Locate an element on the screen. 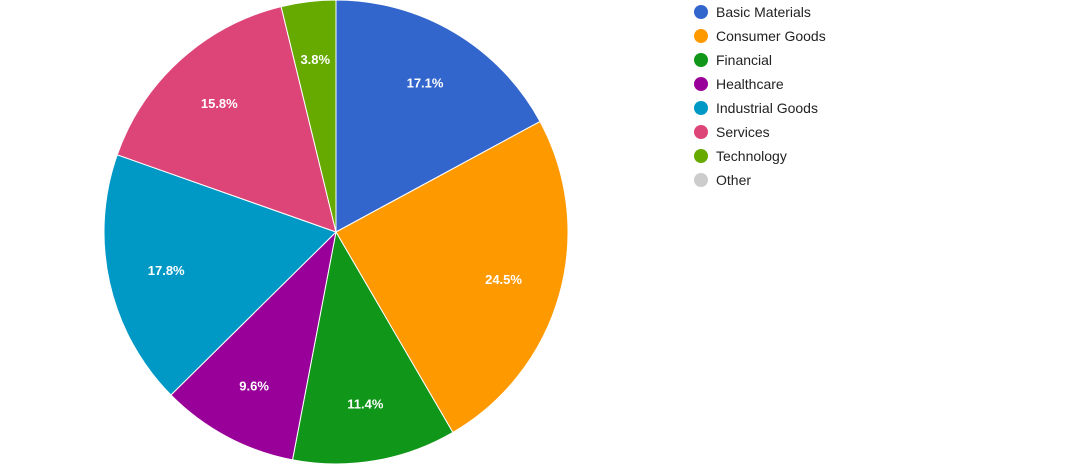 The image size is (1085, 464). legend-swatch-basic-materials is located at coordinates (701, 12).